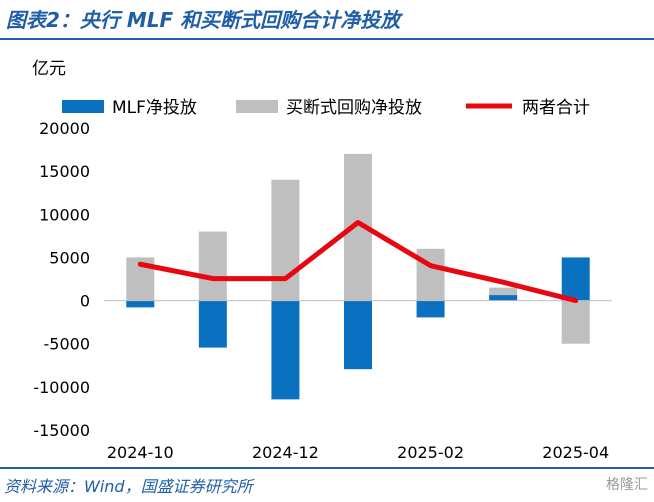  Describe the element at coordinates (64, 128) in the screenshot. I see `y-tick-label: 20000` at that location.